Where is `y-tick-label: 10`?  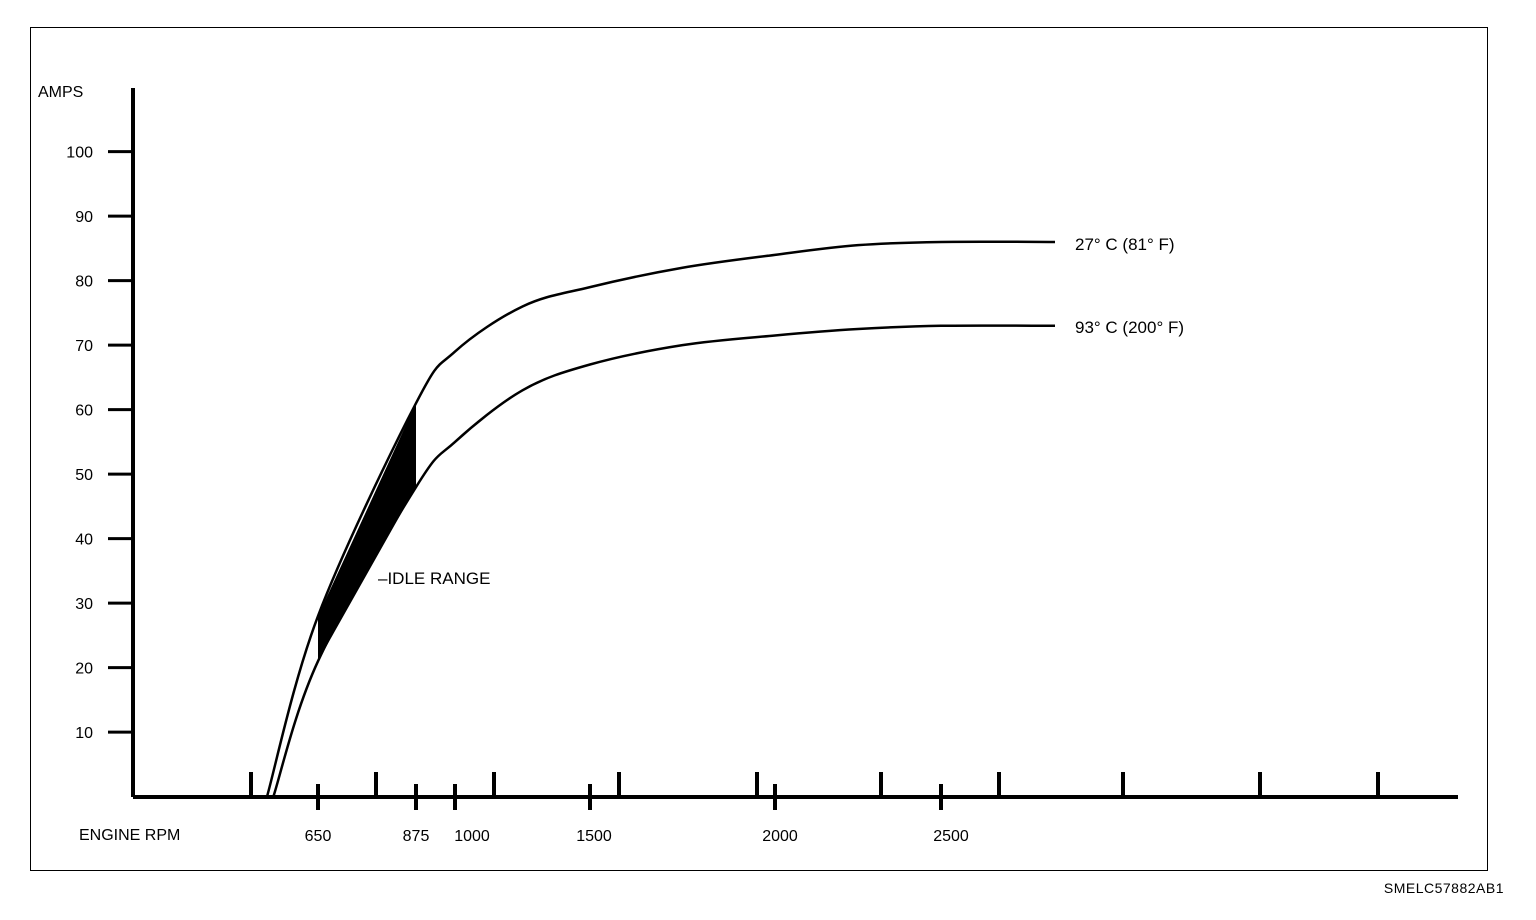 y-tick-label: 10 is located at coordinates (84, 733).